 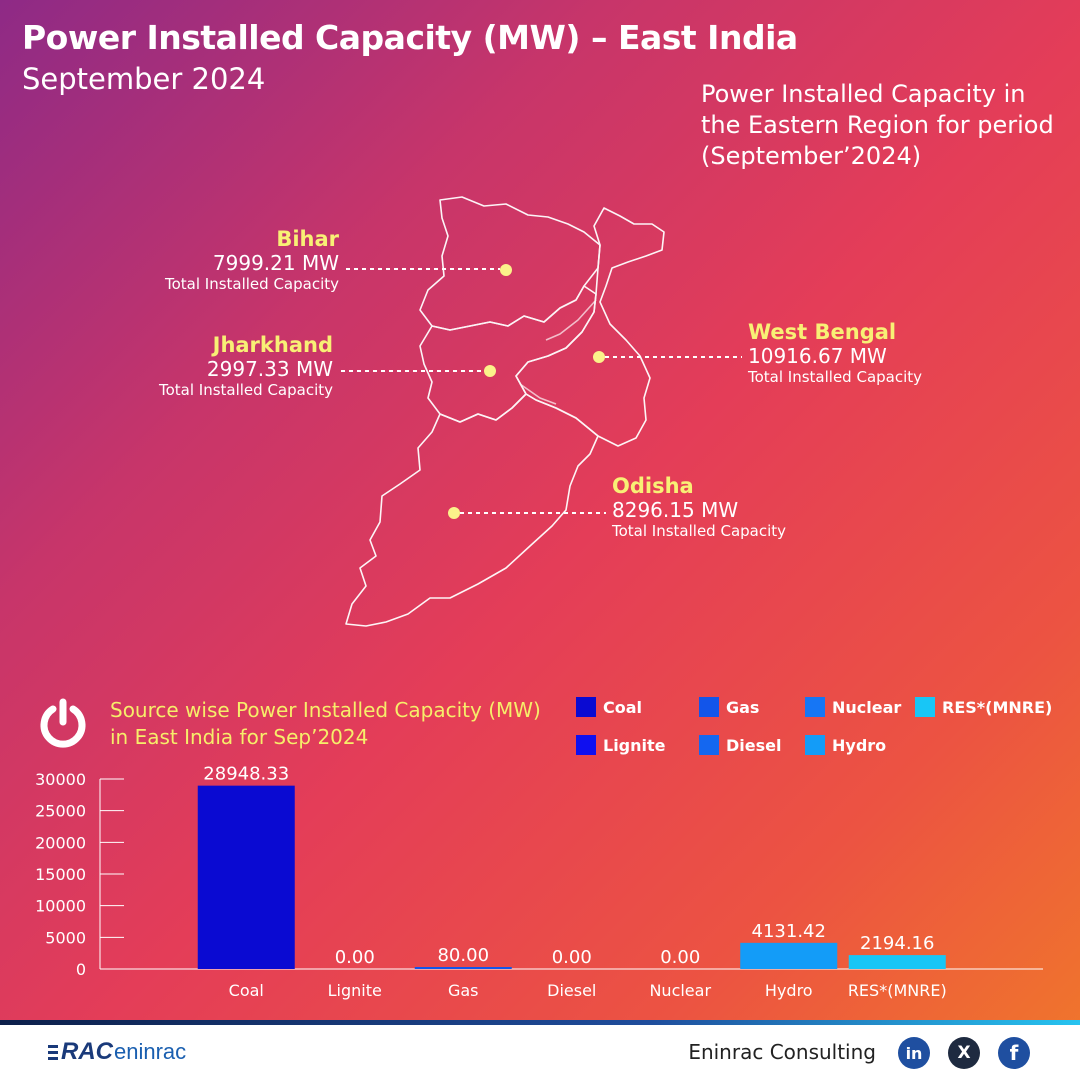 I want to click on west-bengal-outline, so click(x=590, y=327).